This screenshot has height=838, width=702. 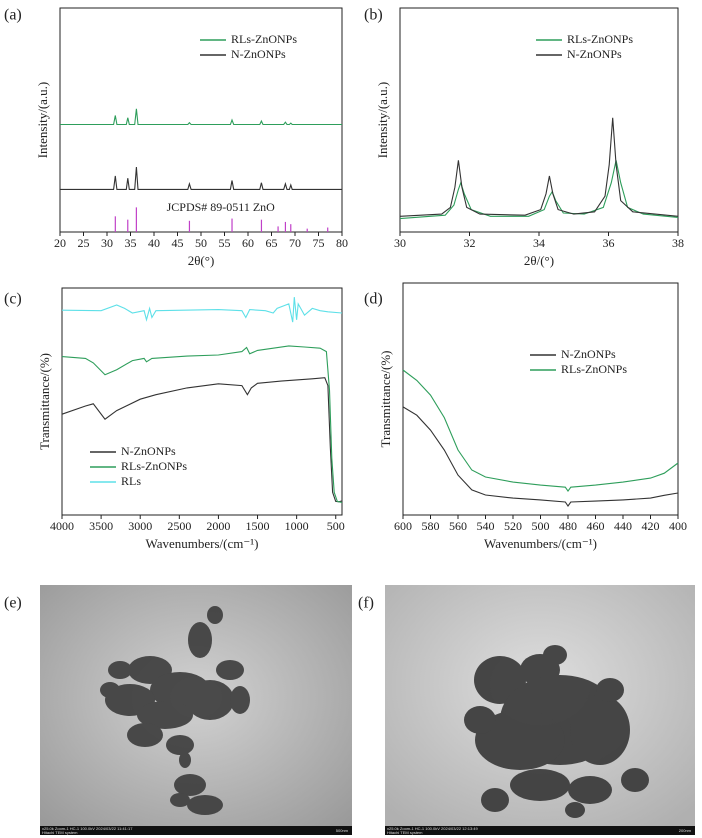 What do you see at coordinates (342, 830) in the screenshot?
I see `scale-bar-label: 500nm` at bounding box center [342, 830].